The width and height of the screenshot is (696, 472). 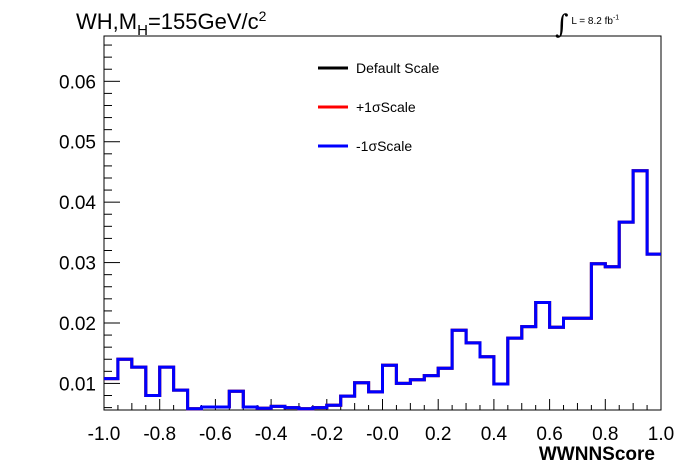 I want to click on legend-label: +1σScale, so click(x=386, y=107).